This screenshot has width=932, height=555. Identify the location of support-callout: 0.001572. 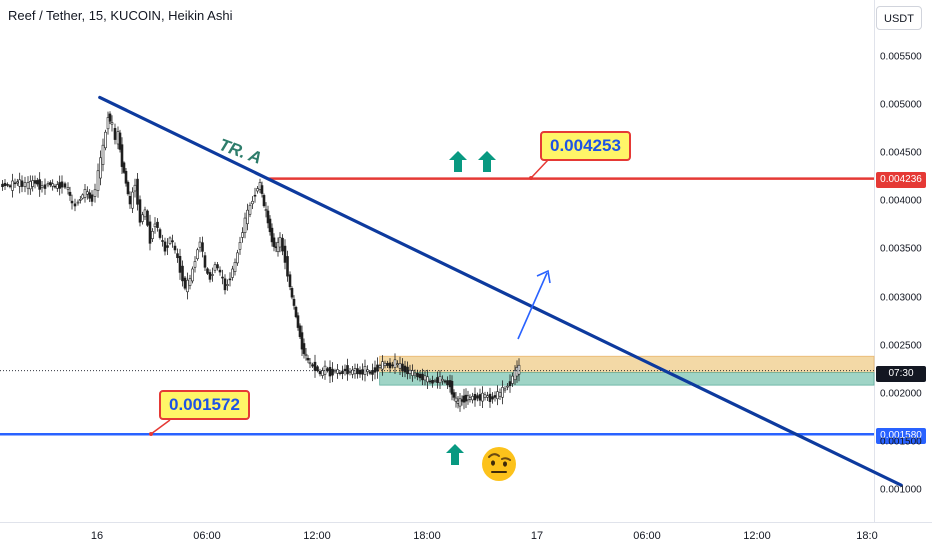
(204, 405).